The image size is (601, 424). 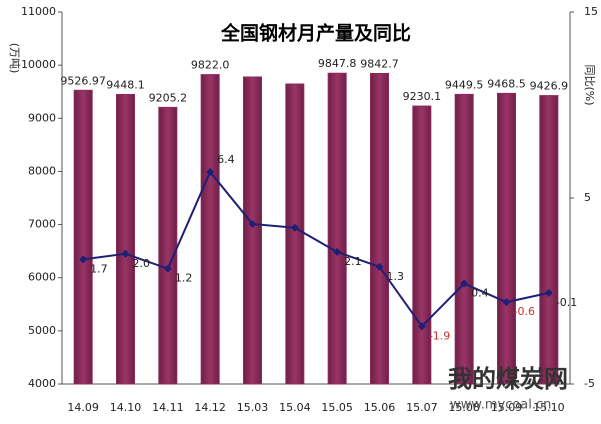 What do you see at coordinates (337, 407) in the screenshot?
I see `x-tick-label: 15.05` at bounding box center [337, 407].